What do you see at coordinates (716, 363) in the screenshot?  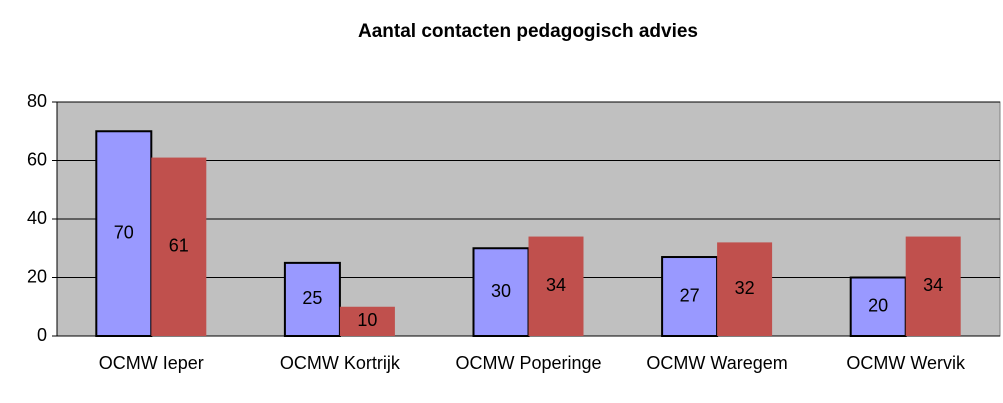 I see `x-tick-label: OCMW Waregem` at bounding box center [716, 363].